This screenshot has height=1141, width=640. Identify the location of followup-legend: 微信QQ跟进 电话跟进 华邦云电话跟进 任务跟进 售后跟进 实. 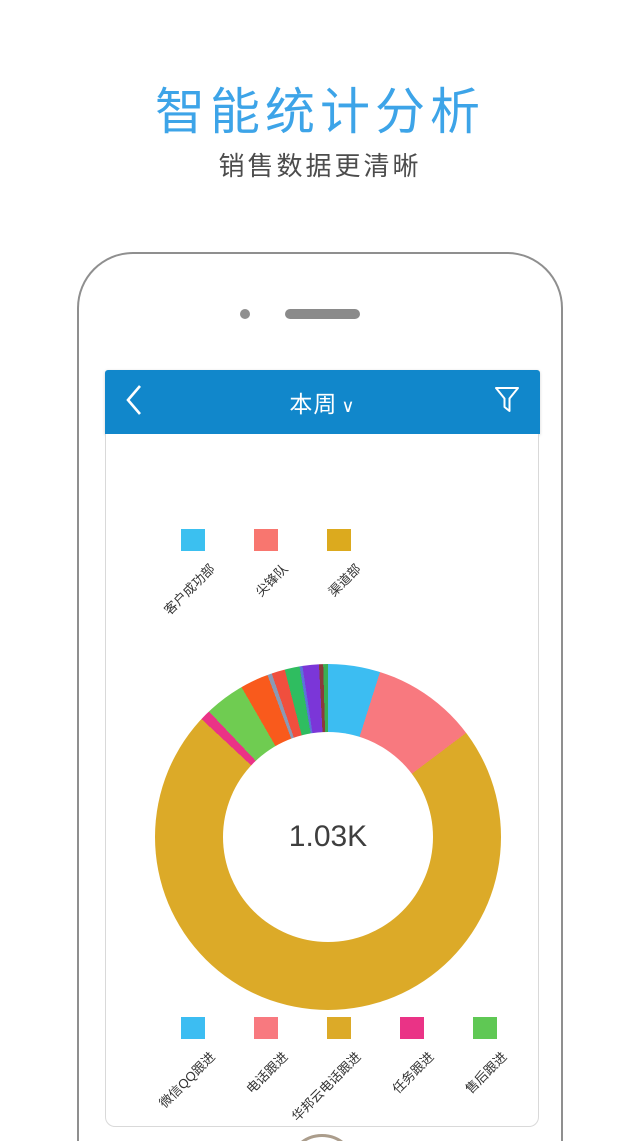
(347, 1070).